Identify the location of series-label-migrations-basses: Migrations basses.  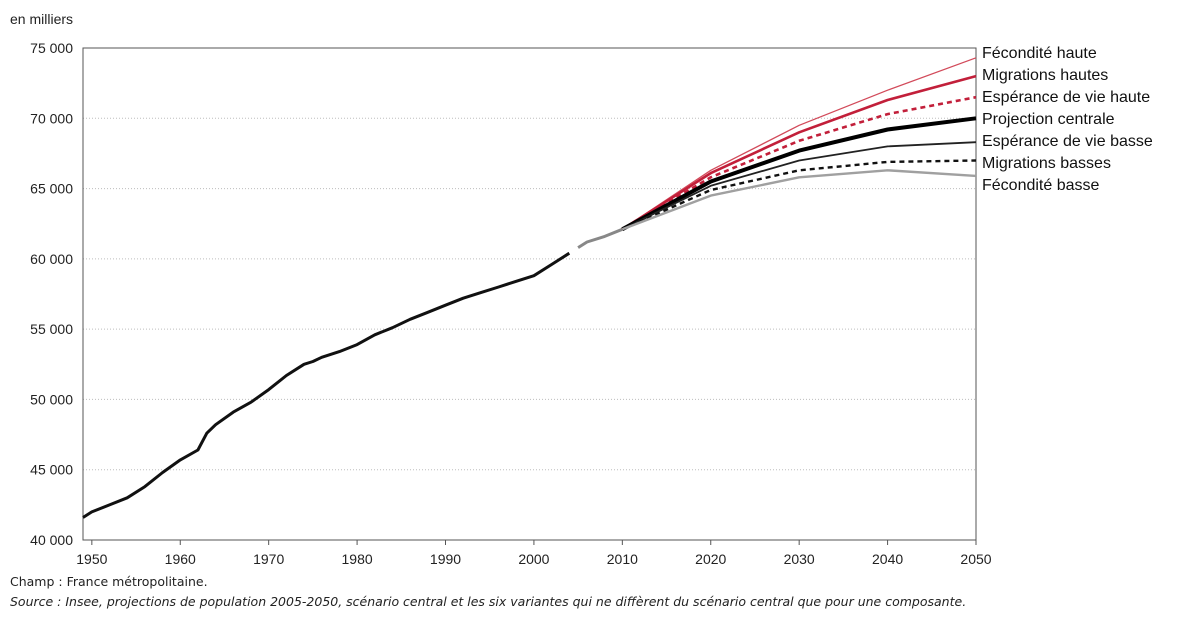
(1046, 163).